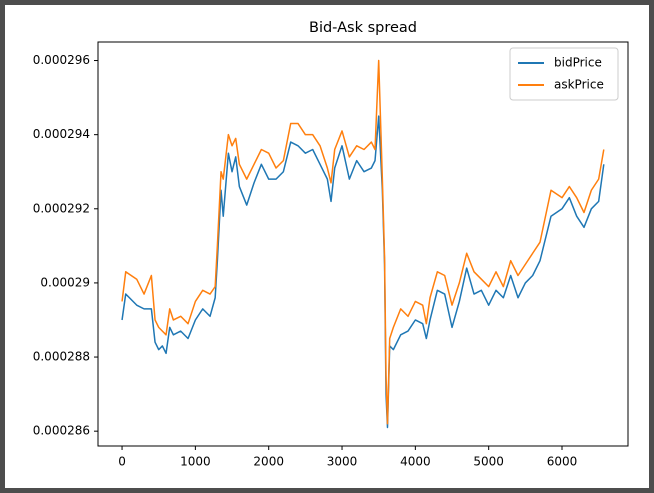 The height and width of the screenshot is (493, 654). Describe the element at coordinates (65, 282) in the screenshot. I see `y-tick-label: 0.00029` at that location.